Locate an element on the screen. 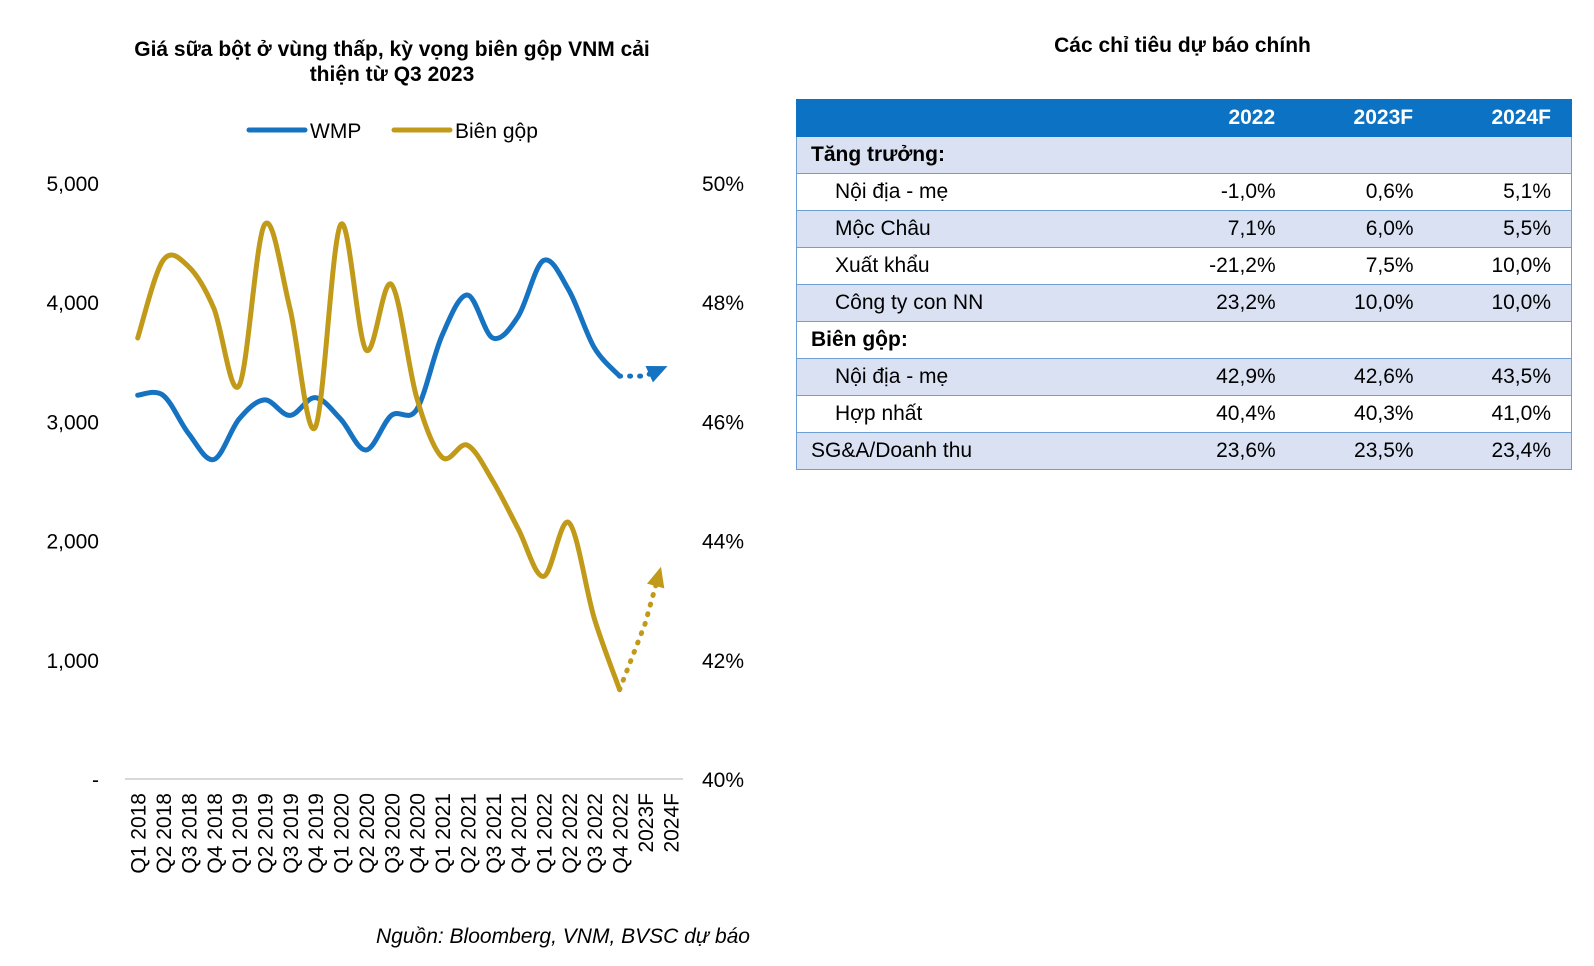 The image size is (1594, 966). x-tick-label: Q1 2019 is located at coordinates (240, 833).